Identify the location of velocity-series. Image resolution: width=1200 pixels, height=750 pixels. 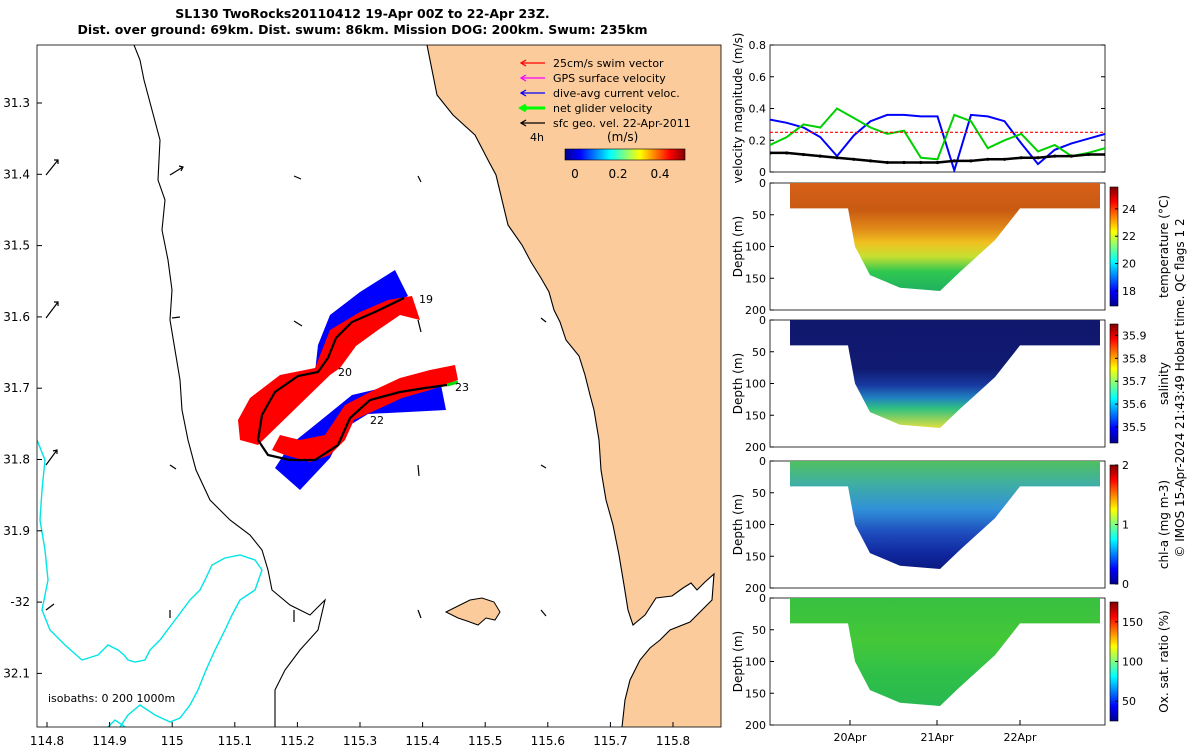
(937, 139).